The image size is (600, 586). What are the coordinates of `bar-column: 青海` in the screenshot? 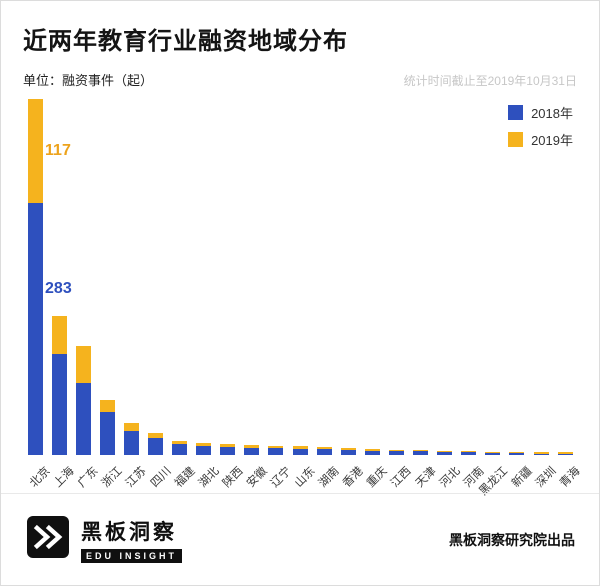 It's located at (568, 294).